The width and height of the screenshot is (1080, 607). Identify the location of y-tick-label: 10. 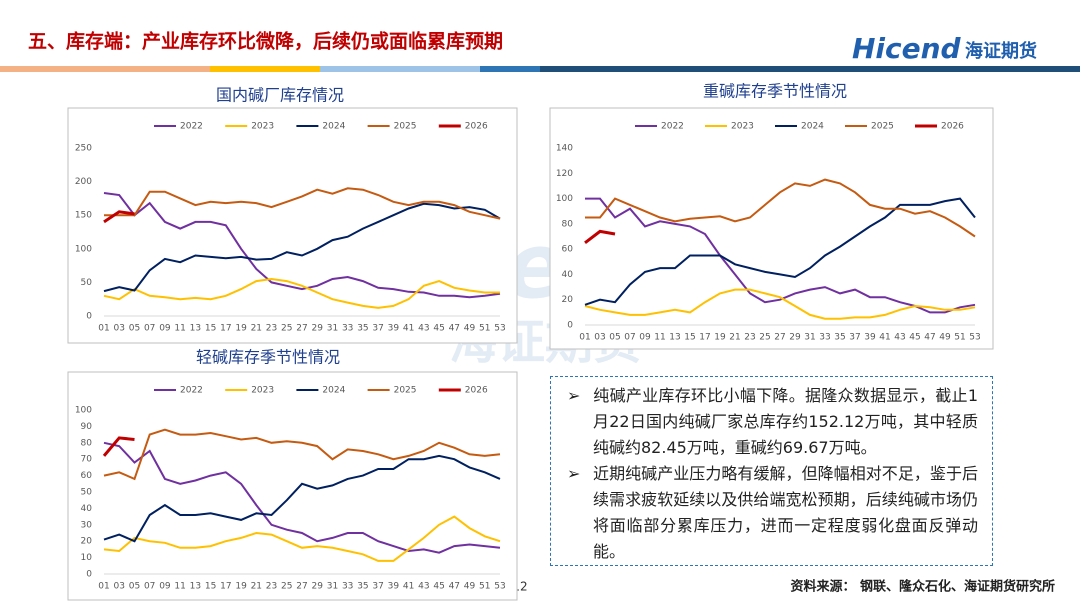
(87, 558).